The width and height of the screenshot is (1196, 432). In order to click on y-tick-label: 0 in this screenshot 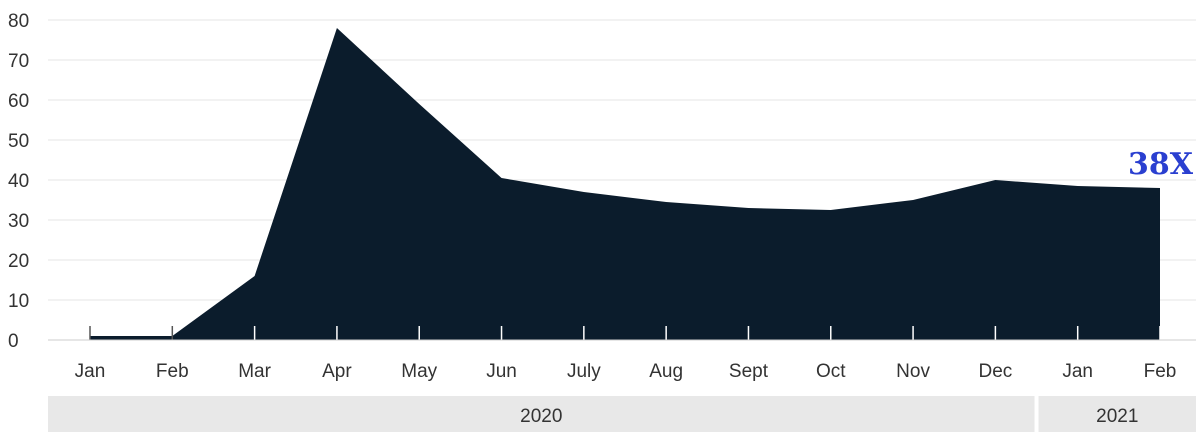, I will do `click(13, 341)`.